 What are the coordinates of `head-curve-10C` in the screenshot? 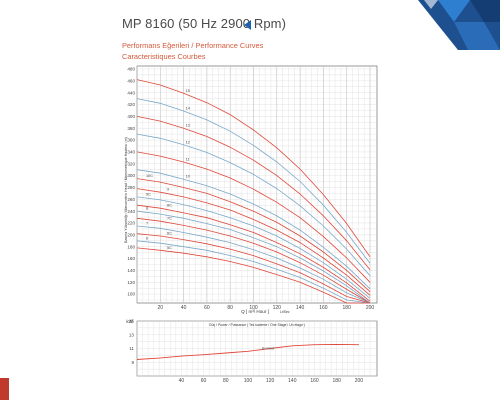 It's located at (253, 235).